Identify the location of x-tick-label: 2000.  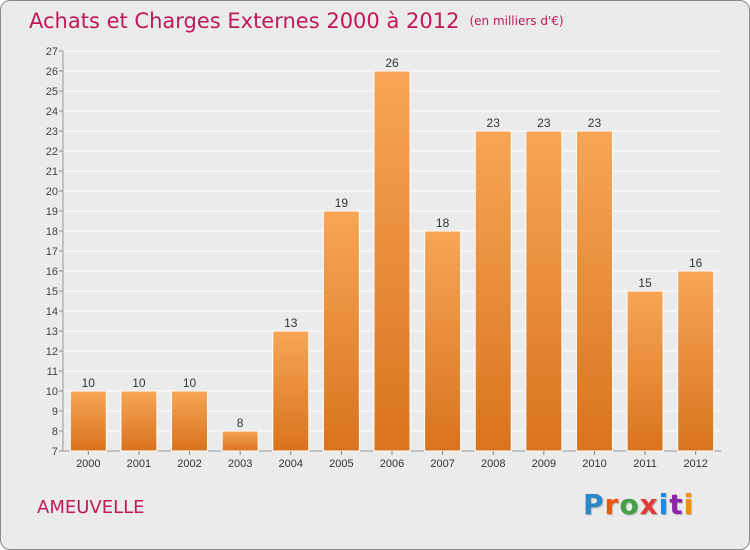
(88, 464).